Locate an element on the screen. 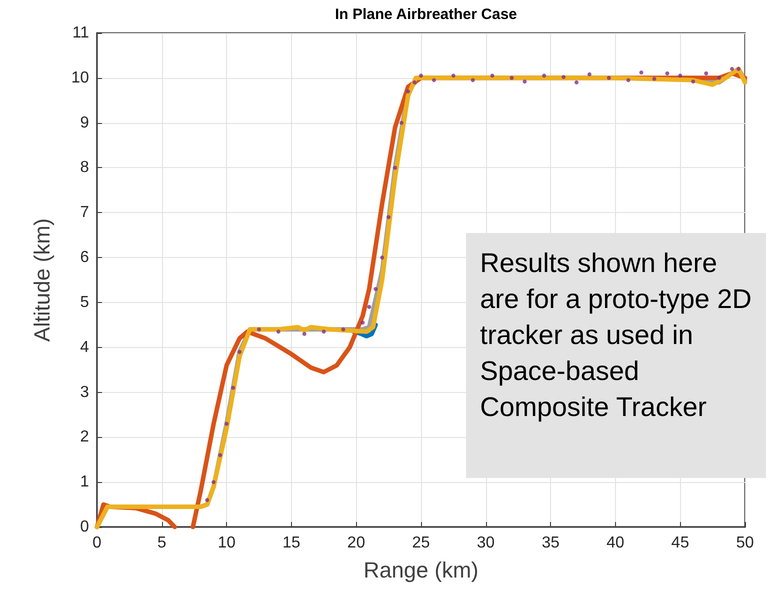 Image resolution: width=770 pixels, height=596 pixels. y-tick-label: 7 is located at coordinates (85, 213).